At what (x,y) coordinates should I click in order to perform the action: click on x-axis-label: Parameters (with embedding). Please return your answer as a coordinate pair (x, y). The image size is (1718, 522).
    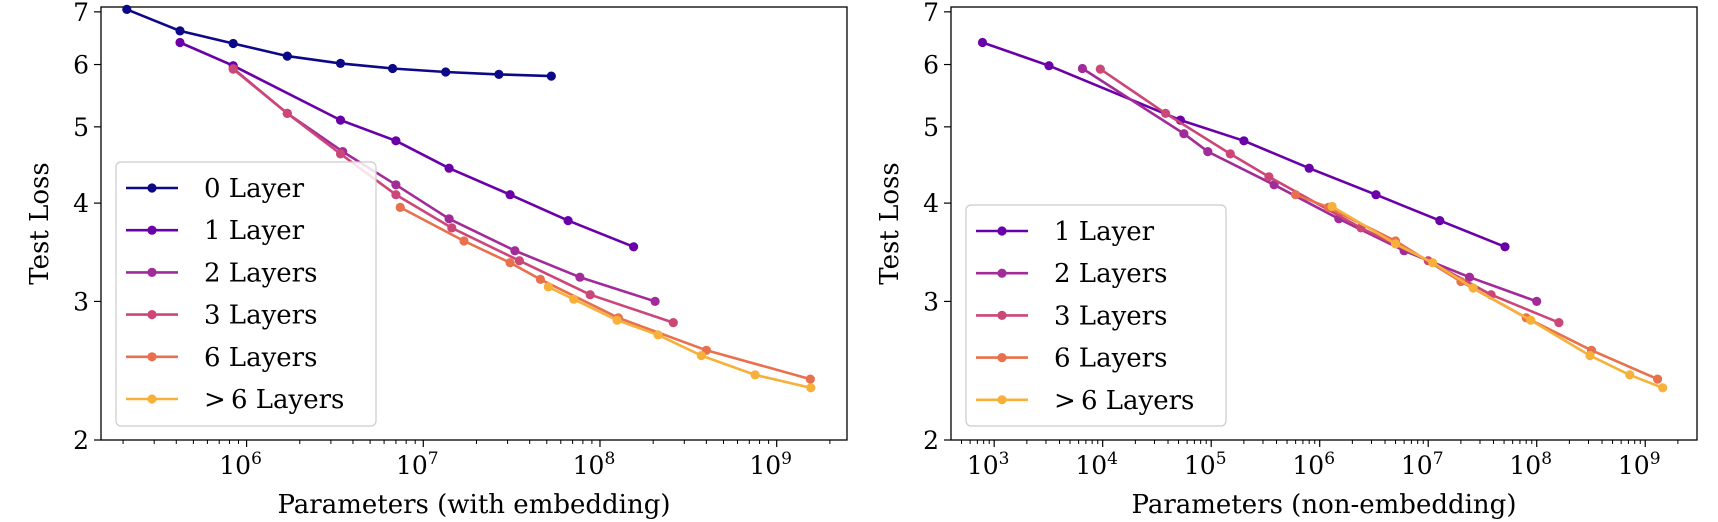
    Looking at the image, I should click on (473, 505).